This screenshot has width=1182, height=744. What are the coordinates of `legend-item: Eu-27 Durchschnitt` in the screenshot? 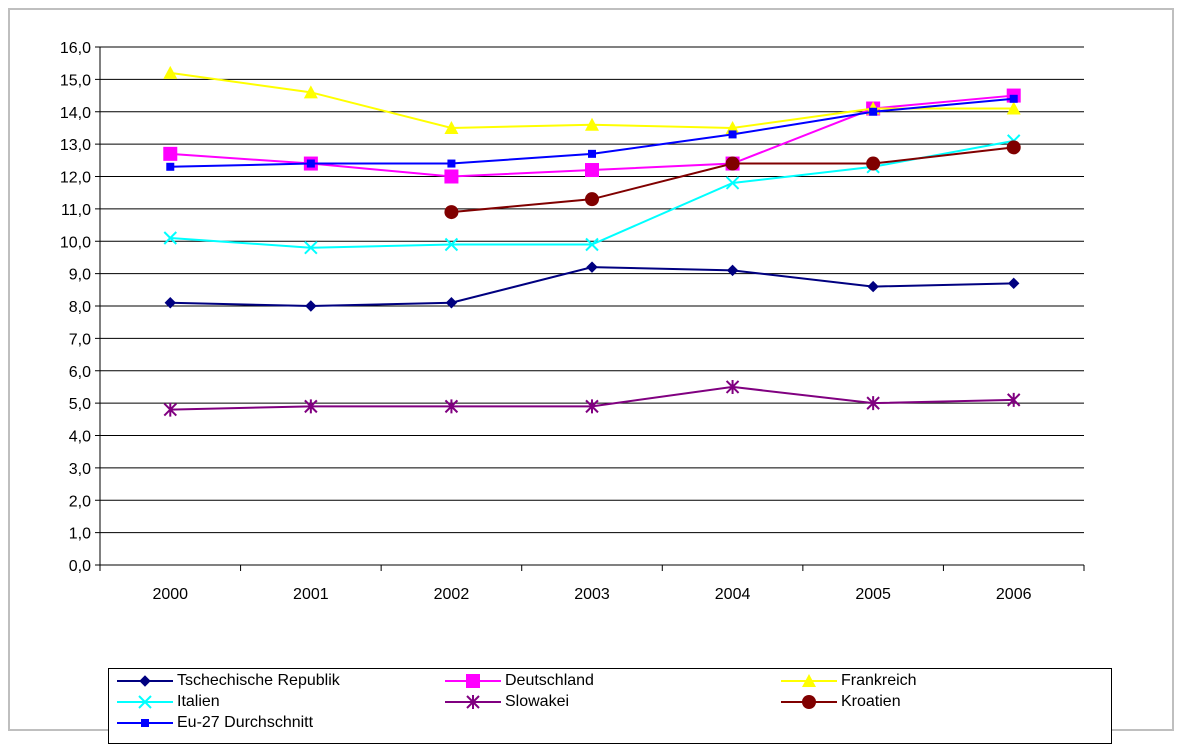 It's located at (214, 723).